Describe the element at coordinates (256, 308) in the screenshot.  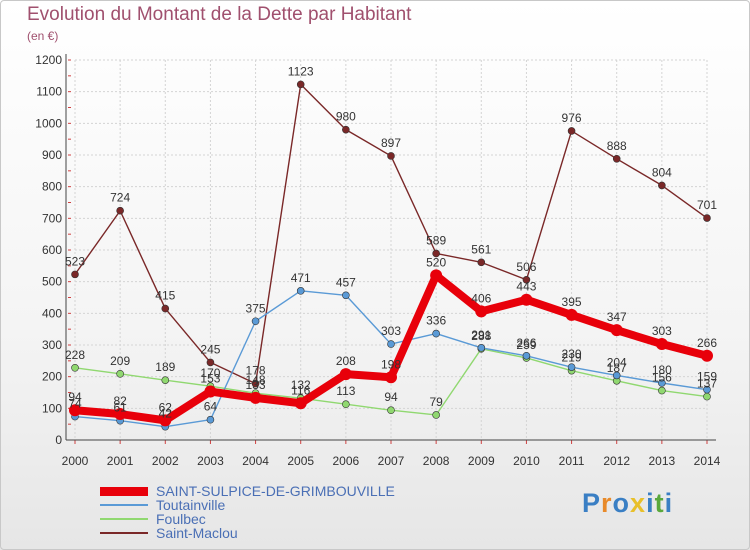
I see `data-label: 375` at that location.